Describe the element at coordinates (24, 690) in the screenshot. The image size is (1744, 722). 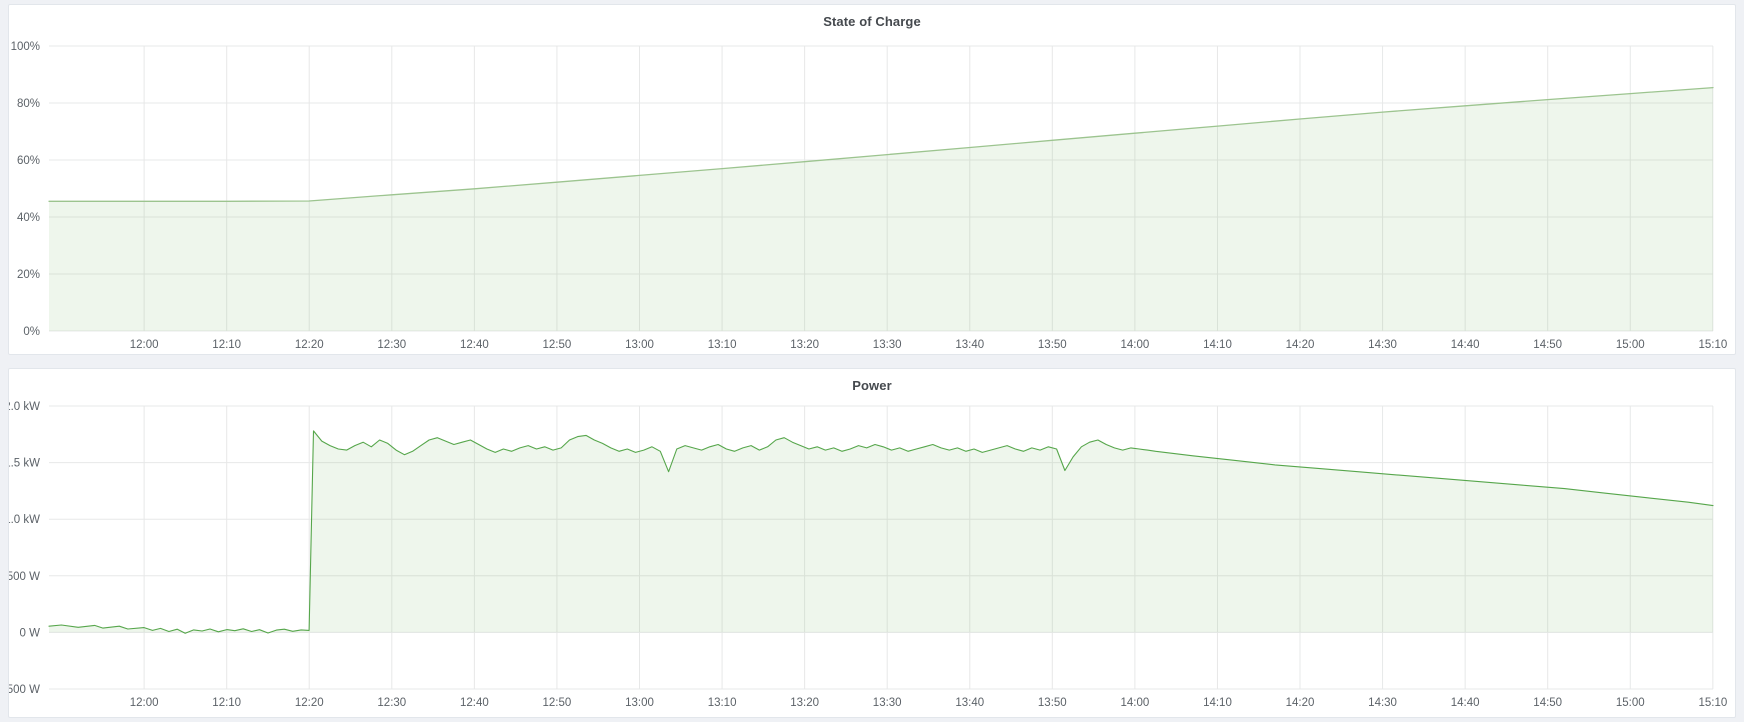
I see `svg-text: -500 W` at that location.